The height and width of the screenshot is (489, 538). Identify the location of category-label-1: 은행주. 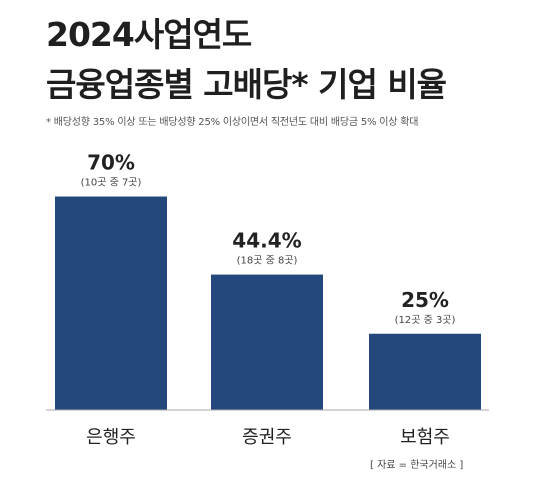
(111, 437).